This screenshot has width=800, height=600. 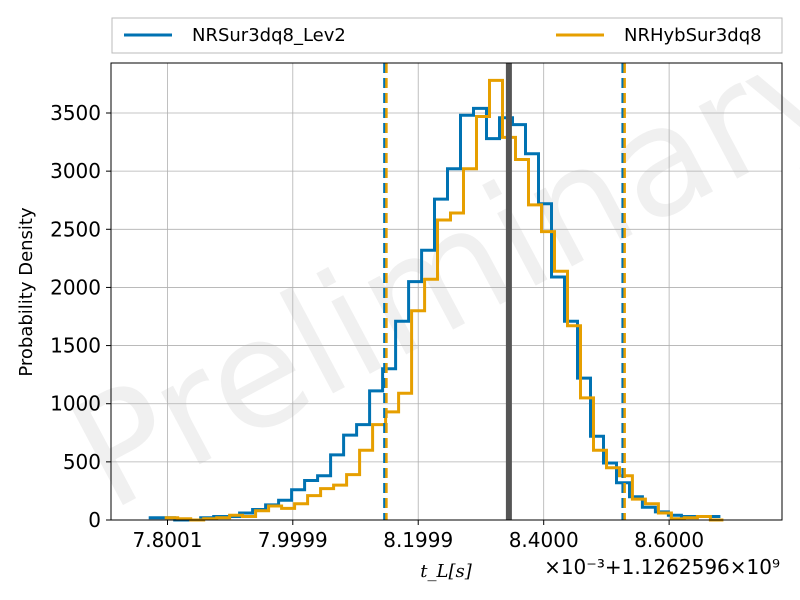 I want to click on x-axis: 7.8001 7.9999 8.1999 8.4000 8.6000, so click(x=418, y=536).